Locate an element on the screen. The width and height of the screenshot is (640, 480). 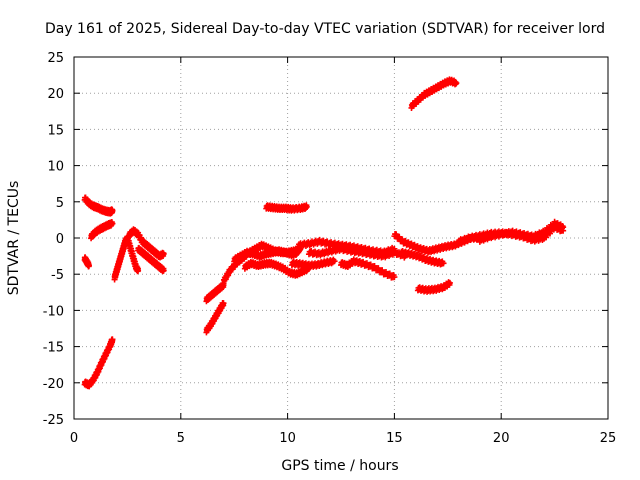
y-tick-label: 5 is located at coordinates (60, 203).